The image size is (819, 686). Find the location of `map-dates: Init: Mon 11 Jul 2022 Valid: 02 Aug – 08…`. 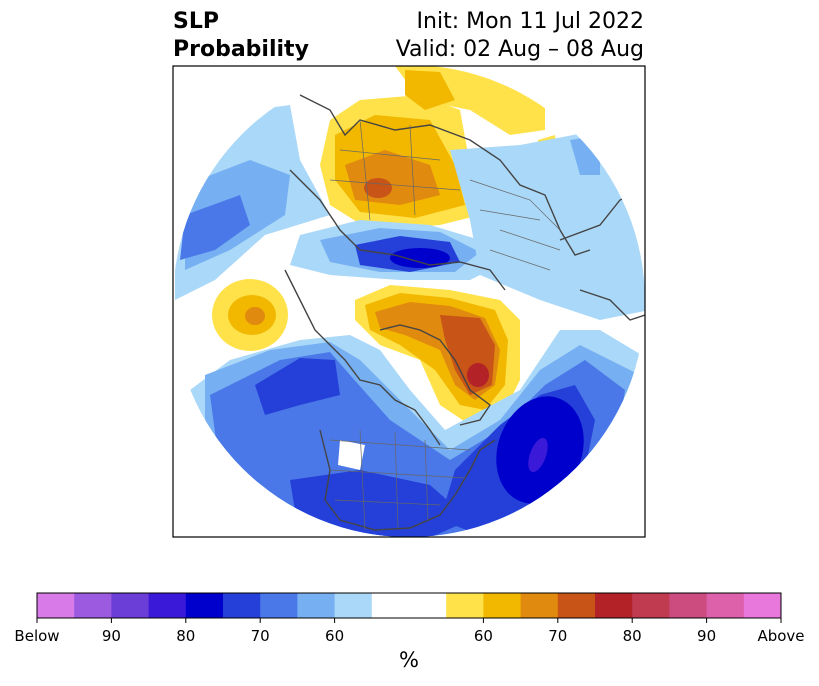

map-dates: Init: Mon 11 Jul 2022 Valid: 02 Aug – 08… is located at coordinates (520, 36).